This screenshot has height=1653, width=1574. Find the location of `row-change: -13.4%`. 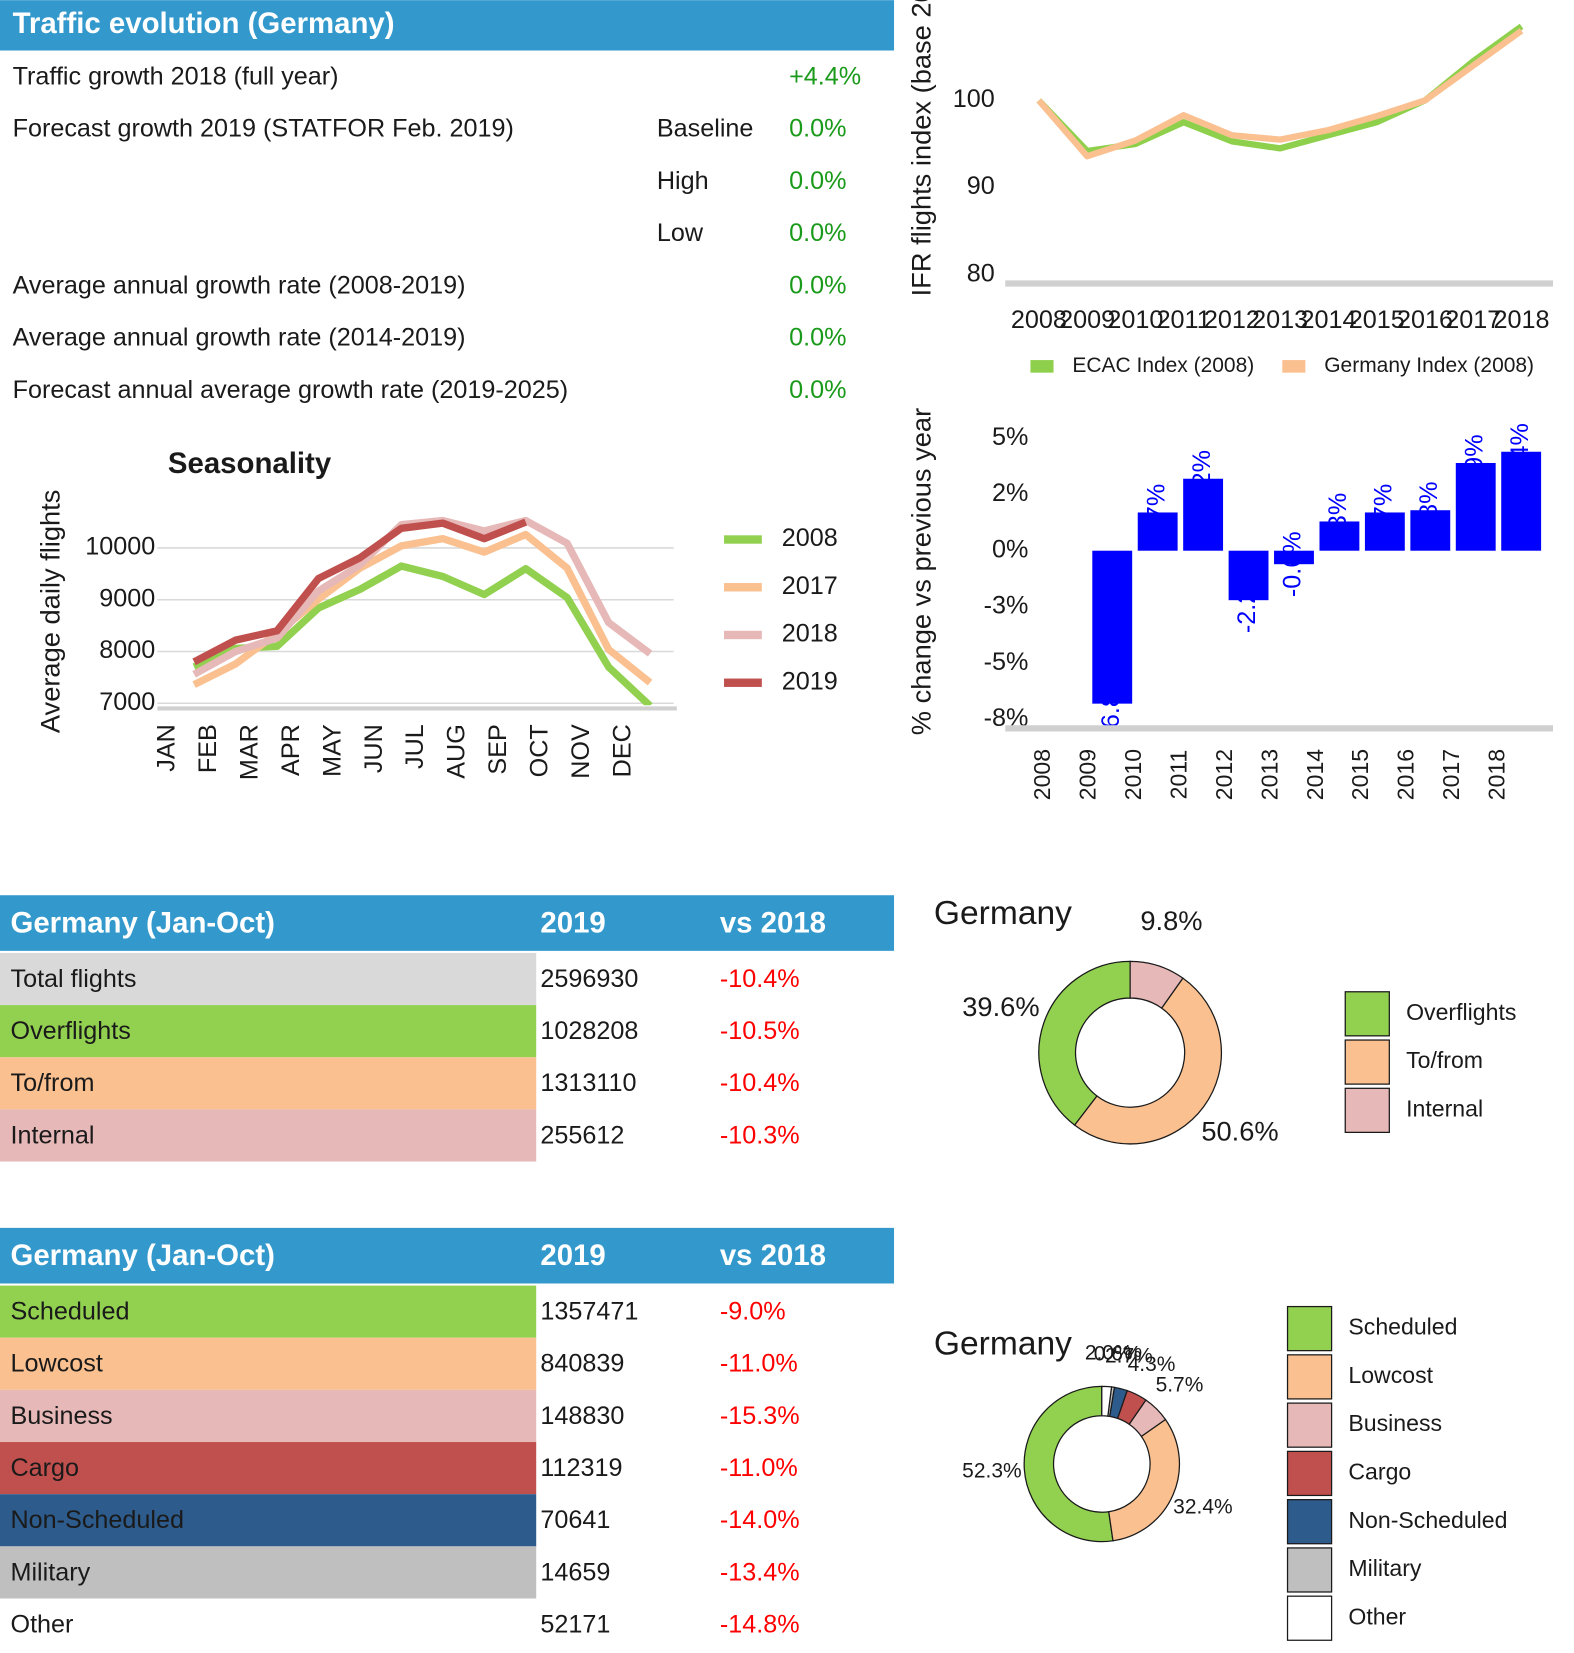

row-change: -13.4% is located at coordinates (760, 1572).